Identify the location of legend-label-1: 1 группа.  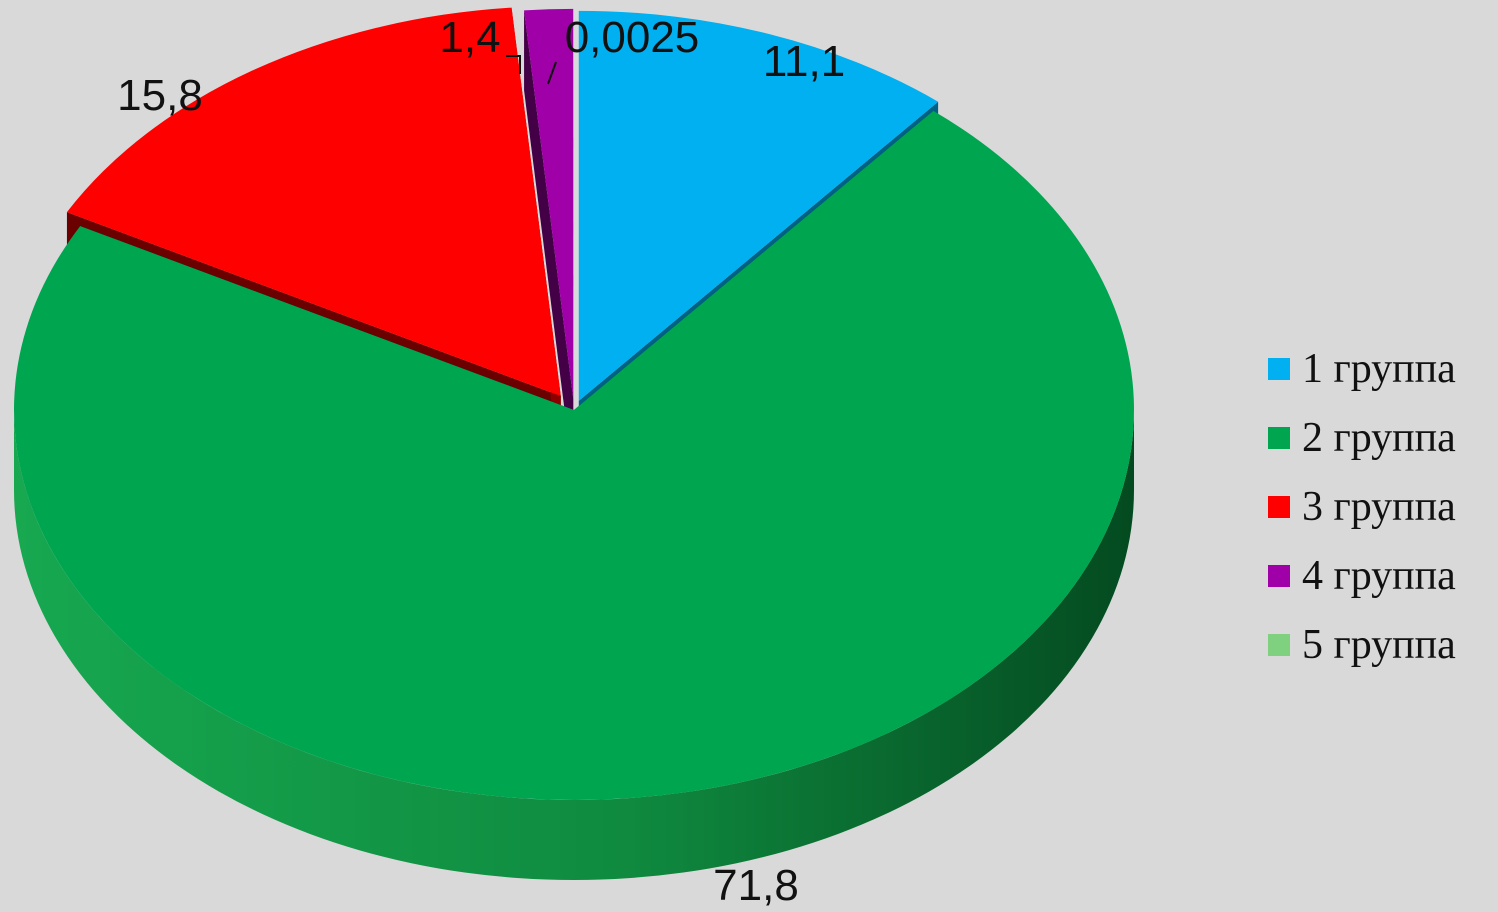
(1379, 368).